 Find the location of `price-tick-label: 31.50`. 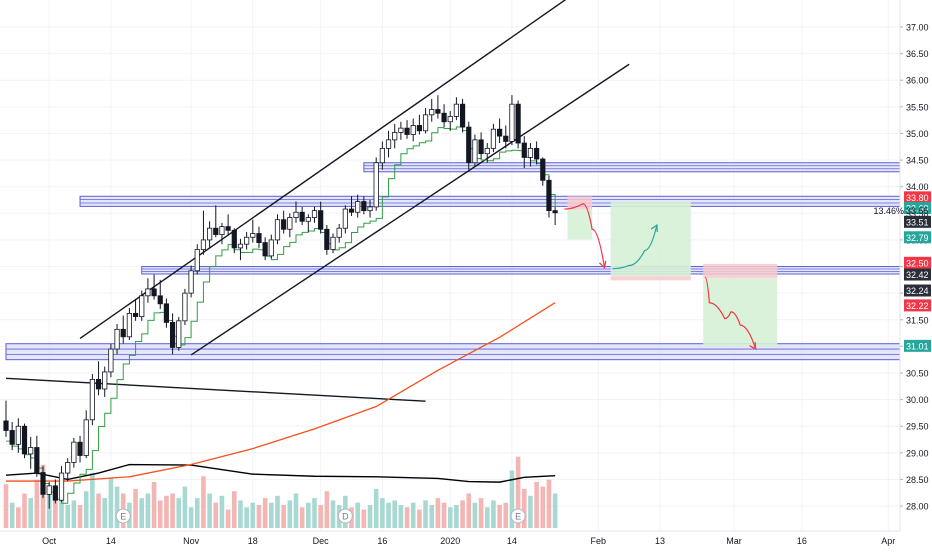

price-tick-label: 31.50 is located at coordinates (917, 320).